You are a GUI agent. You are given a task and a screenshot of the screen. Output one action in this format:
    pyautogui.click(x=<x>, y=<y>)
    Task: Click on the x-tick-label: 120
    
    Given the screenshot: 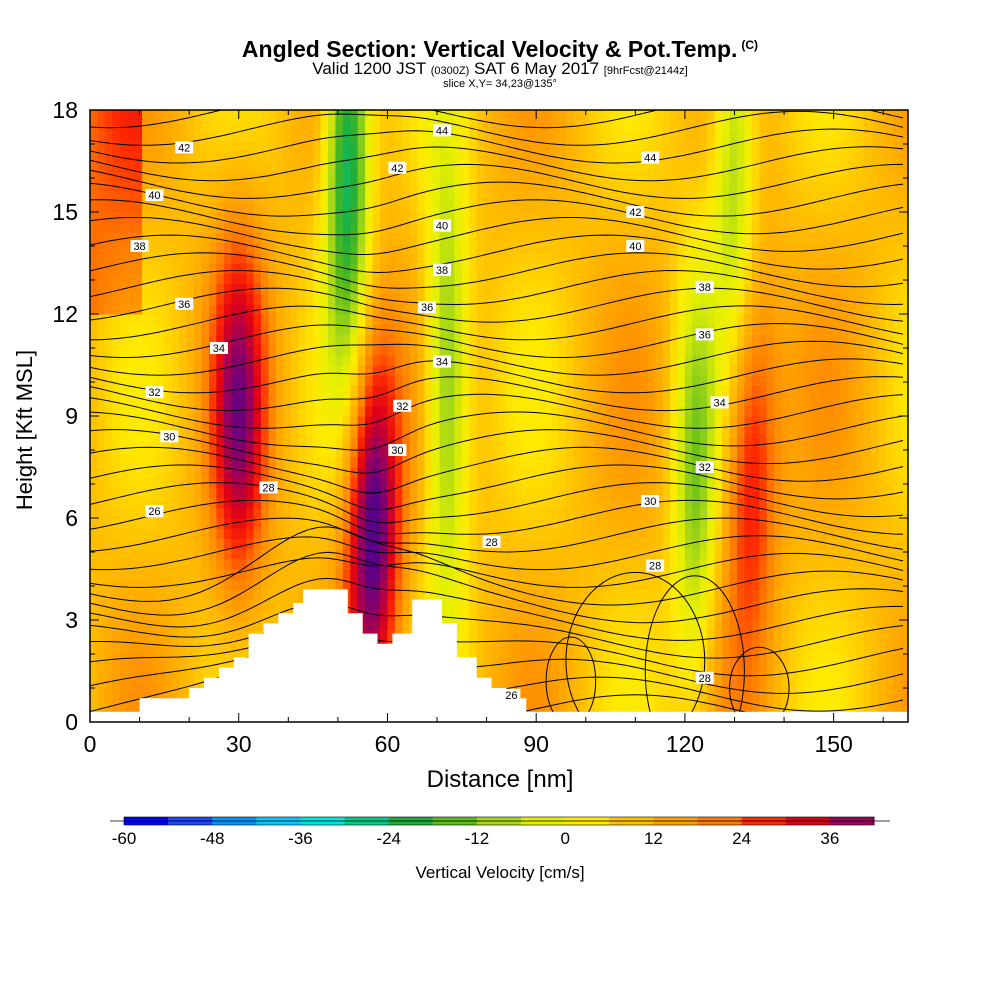 What is the action you would take?
    pyautogui.click(x=685, y=744)
    